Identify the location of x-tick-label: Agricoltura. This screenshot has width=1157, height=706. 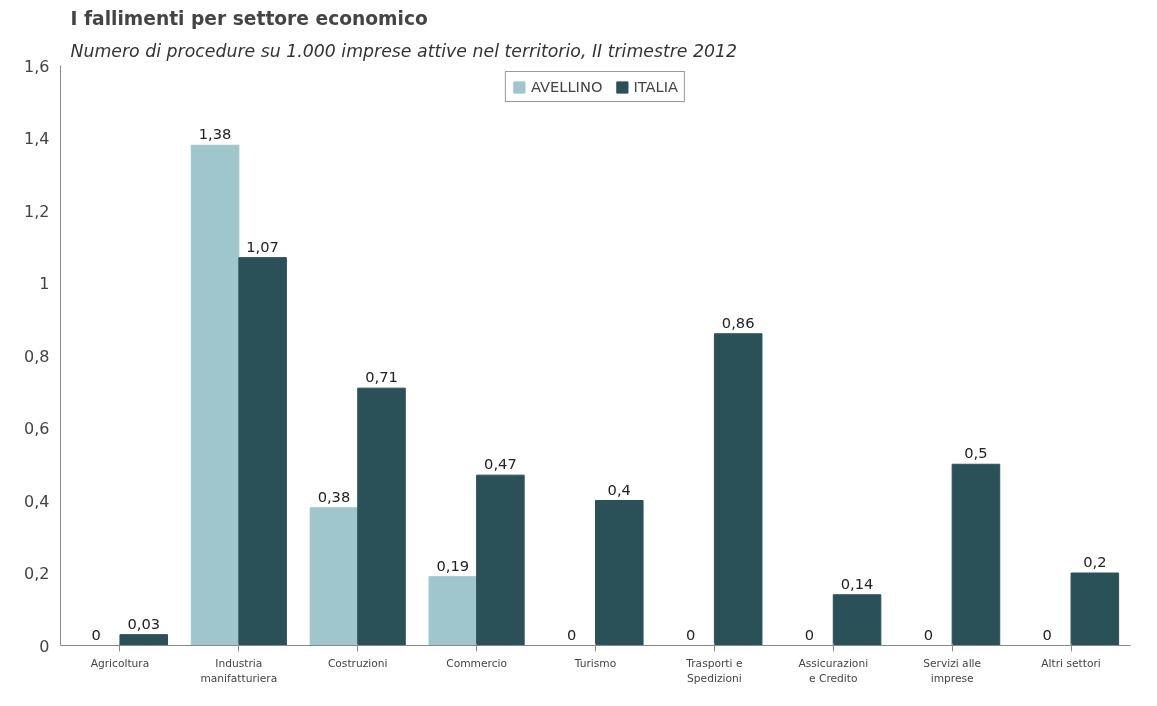
(120, 663).